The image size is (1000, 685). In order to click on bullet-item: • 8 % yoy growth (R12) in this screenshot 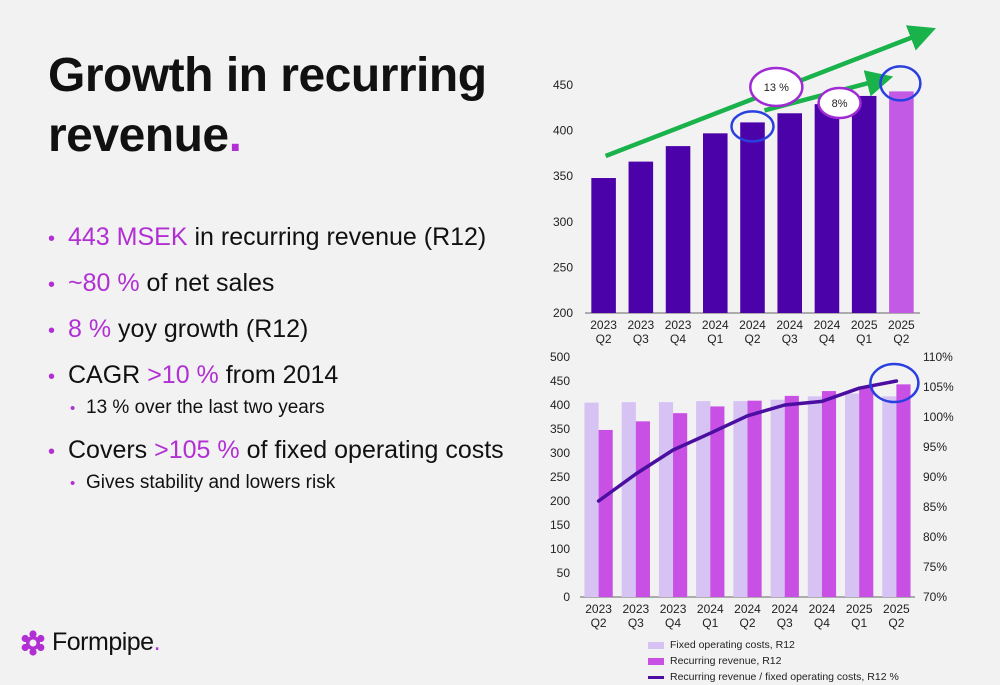, I will do `click(283, 330)`.